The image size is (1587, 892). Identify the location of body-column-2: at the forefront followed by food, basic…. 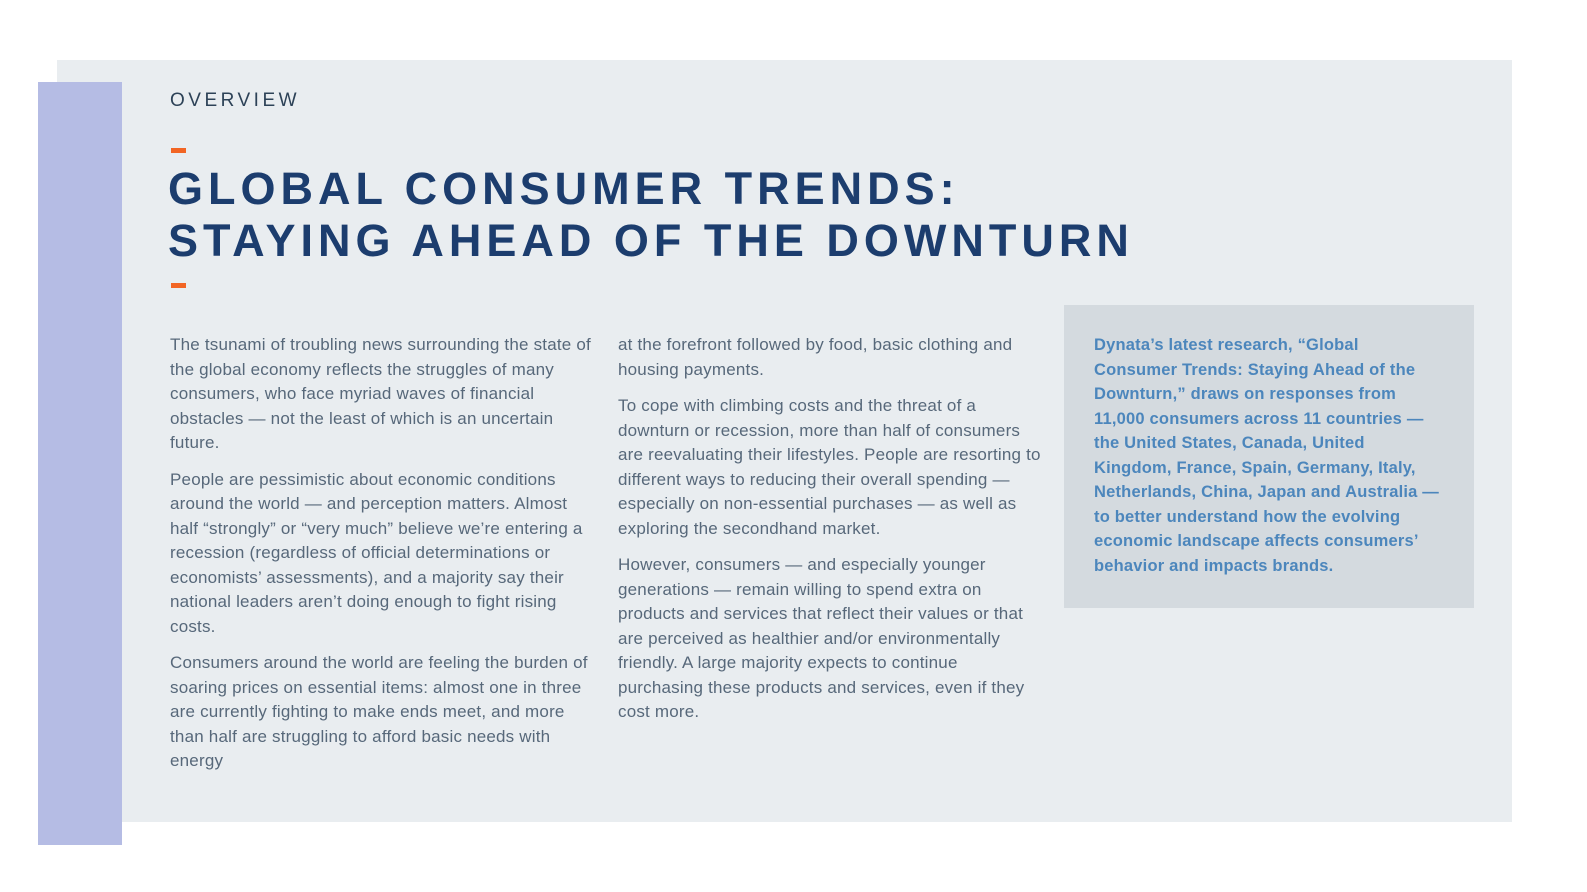
(830, 535).